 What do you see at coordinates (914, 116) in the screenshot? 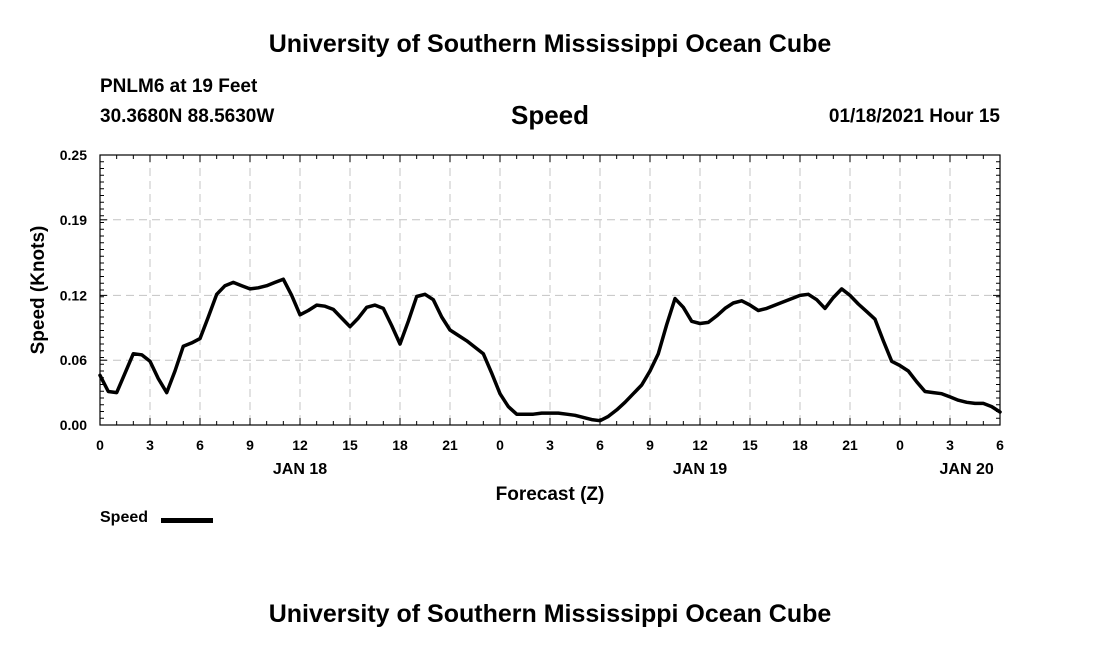
I see `datetime-label: 01/18/2021 Hour 15` at bounding box center [914, 116].